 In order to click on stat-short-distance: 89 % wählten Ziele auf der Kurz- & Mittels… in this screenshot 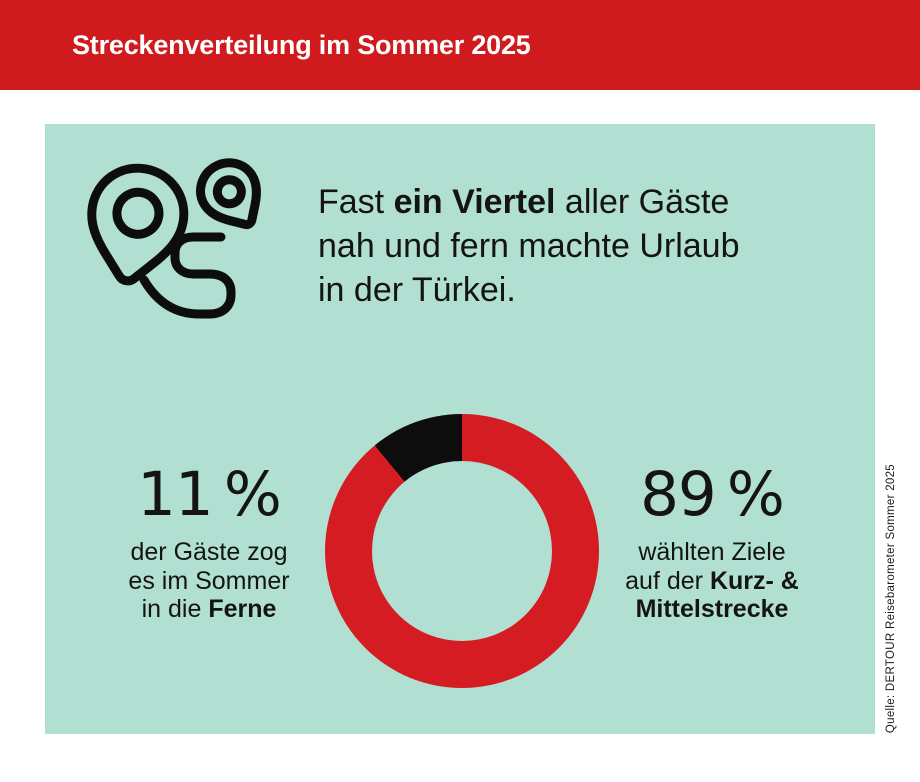, I will do `click(712, 543)`.